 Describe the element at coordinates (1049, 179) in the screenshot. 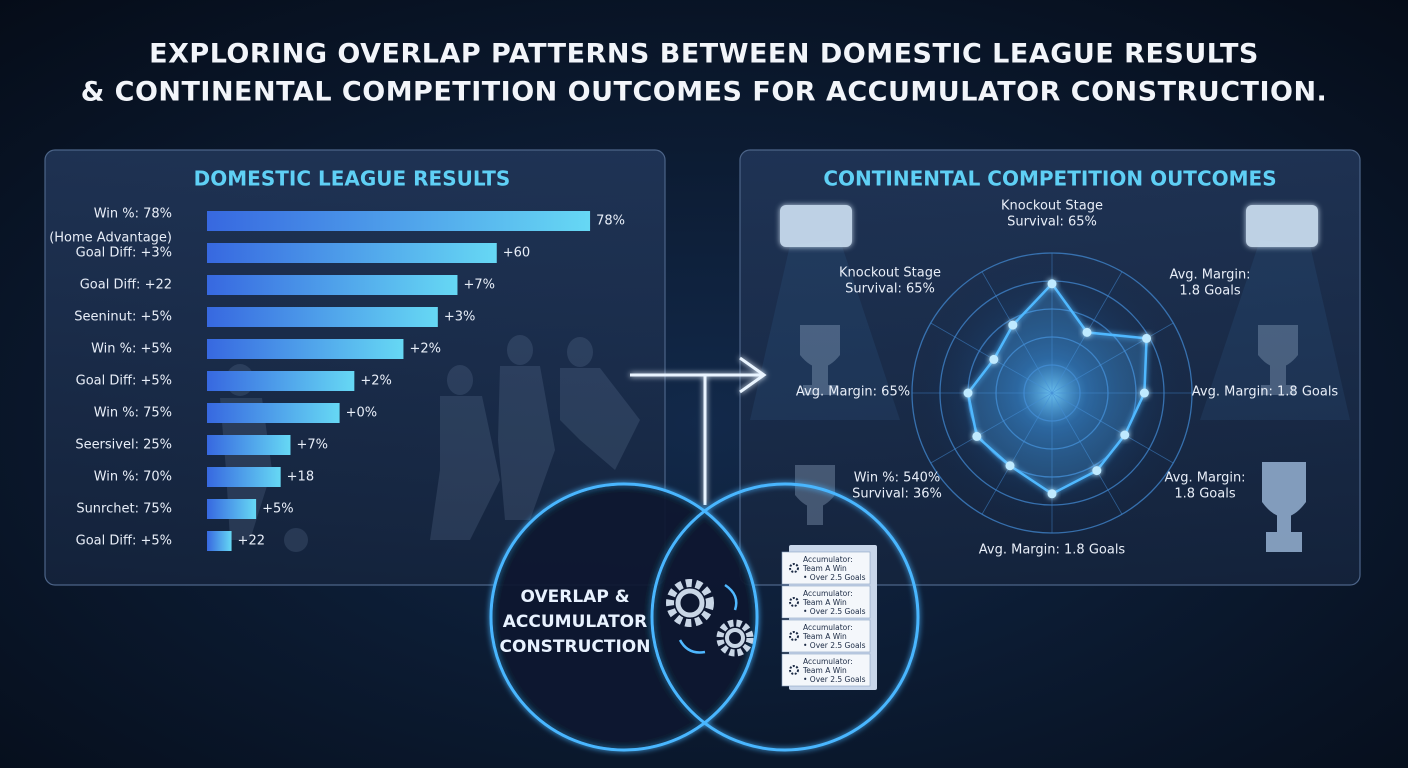

I see `chart-title: CONTINENTAL COMPETITION OUTCOMES` at that location.